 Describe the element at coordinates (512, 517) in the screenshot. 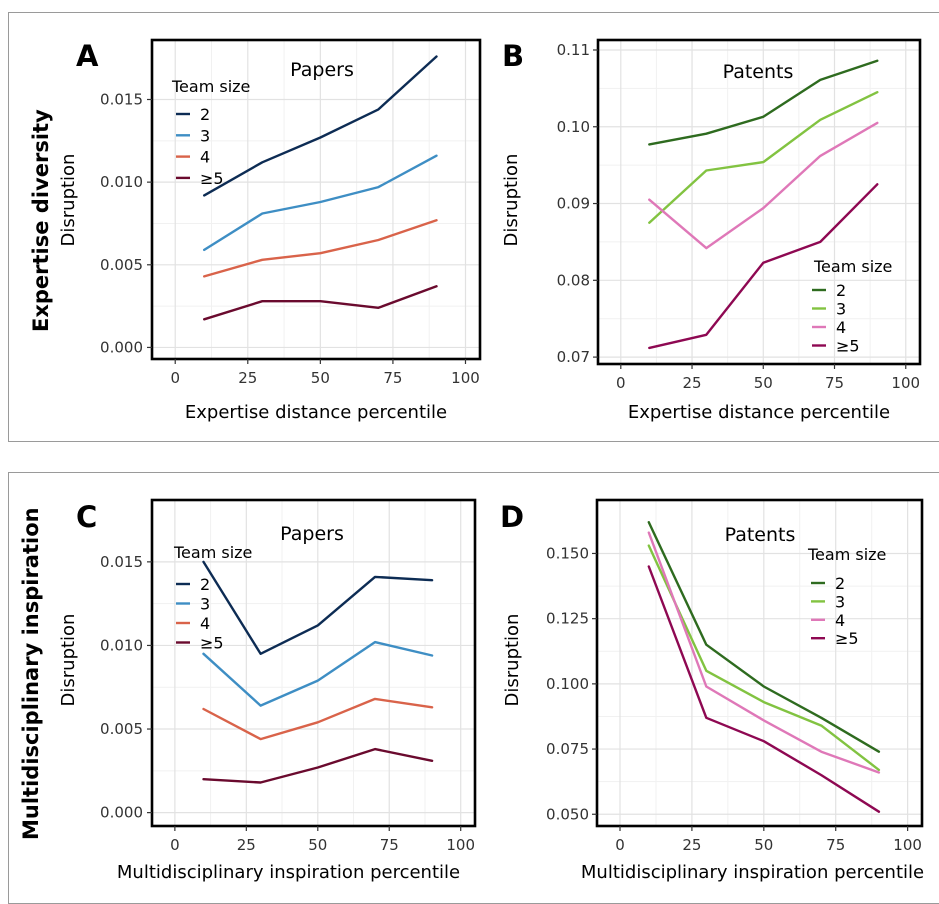

I see `panel-d-letter: D` at that location.